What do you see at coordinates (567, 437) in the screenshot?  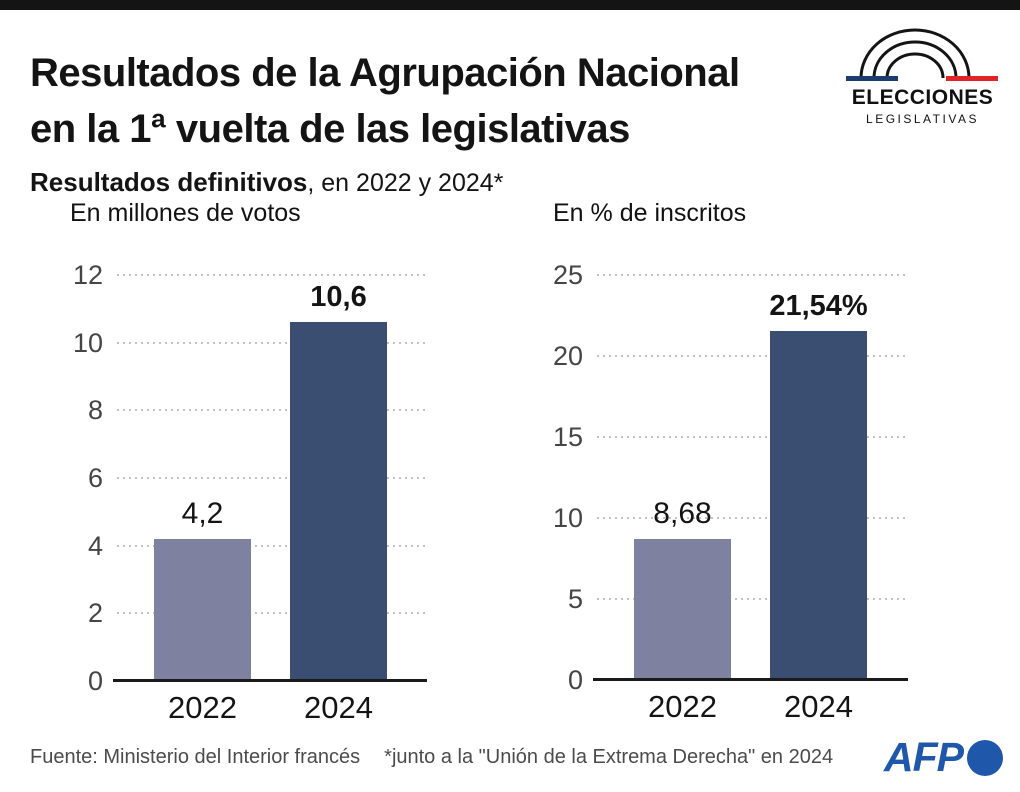 I see `y-tick-label: 15` at bounding box center [567, 437].